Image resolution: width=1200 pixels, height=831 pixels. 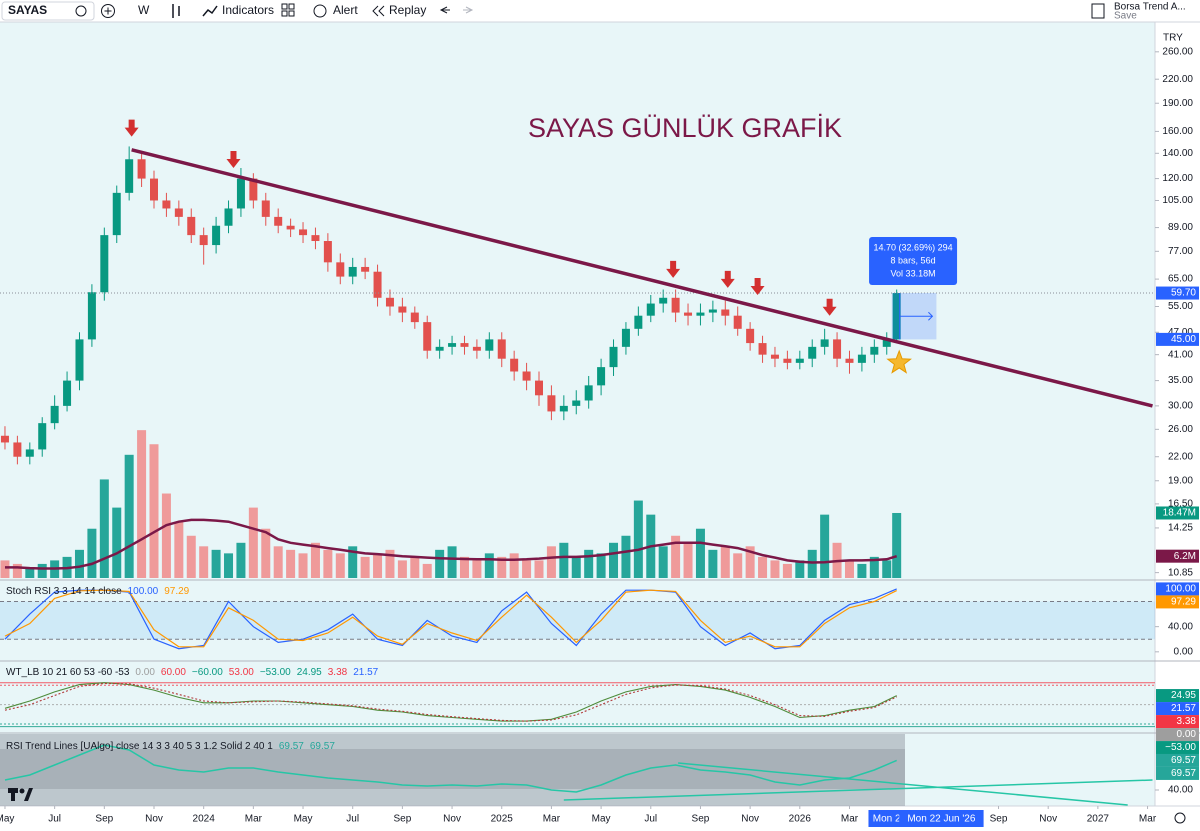 I want to click on interval: W, so click(x=144, y=10).